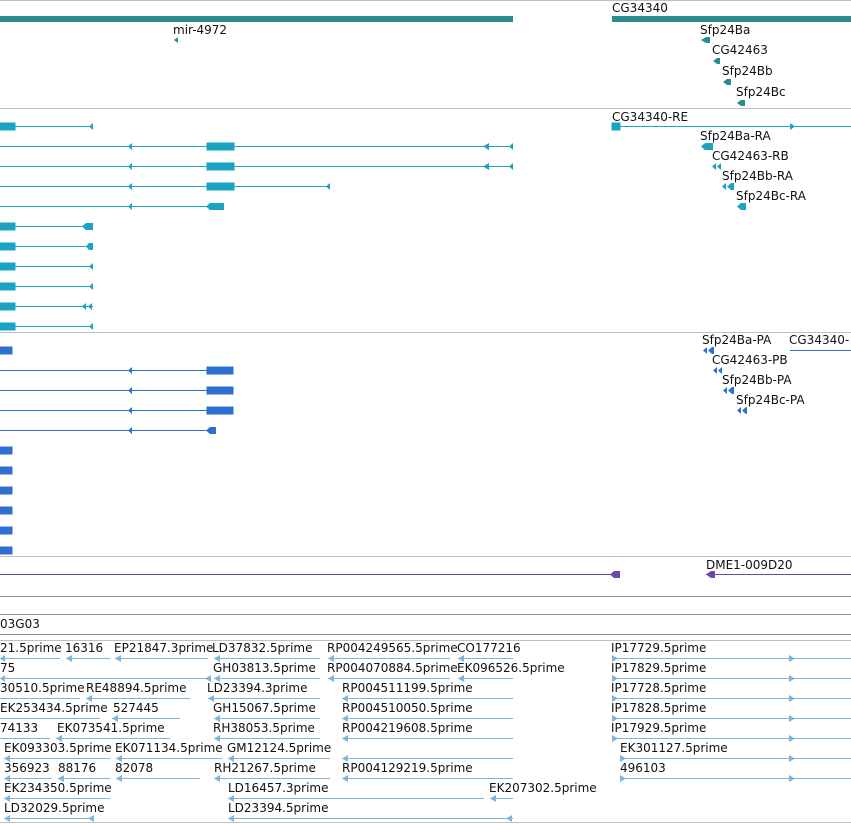 This screenshot has width=851, height=824. Describe the element at coordinates (716, 61) in the screenshot. I see `gene-feature-cg42463` at that location.